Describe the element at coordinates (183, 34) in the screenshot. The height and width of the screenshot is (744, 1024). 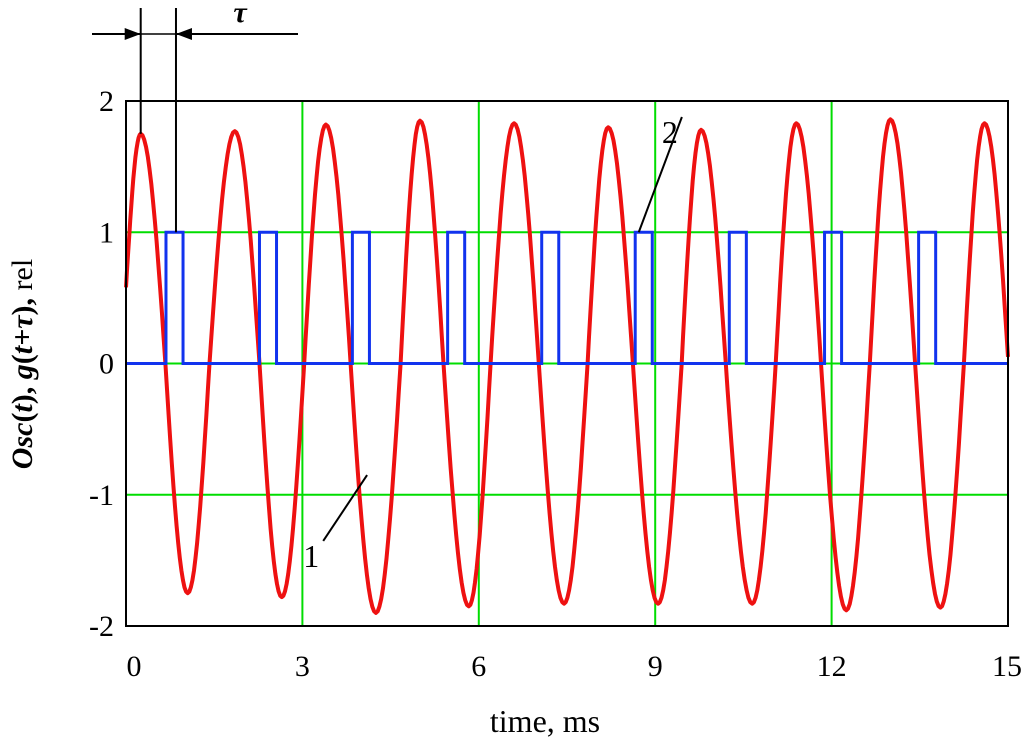
I see `tau-arrowhead-right-icon` at that location.